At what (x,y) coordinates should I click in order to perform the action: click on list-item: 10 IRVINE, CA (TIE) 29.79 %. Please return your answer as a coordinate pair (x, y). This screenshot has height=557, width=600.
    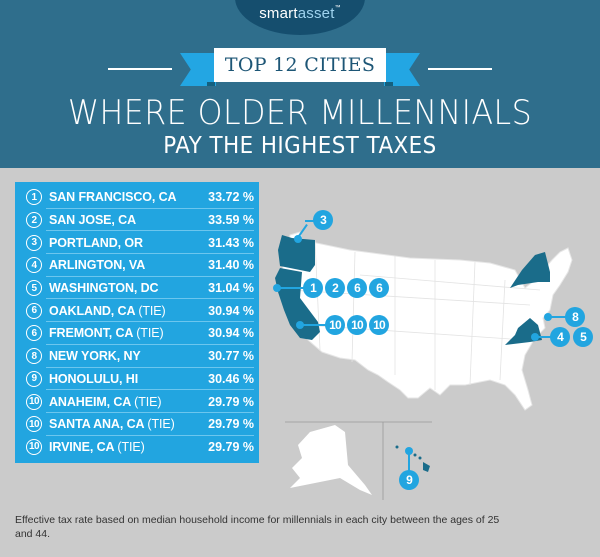
    Looking at the image, I should click on (140, 447).